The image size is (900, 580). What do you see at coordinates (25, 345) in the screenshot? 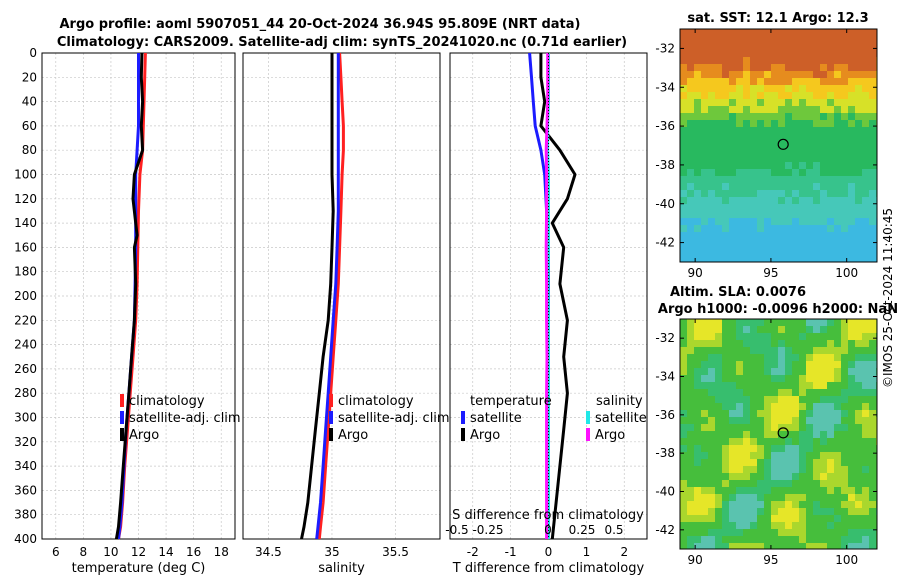
I see `depth-tick-label: 240` at bounding box center [25, 345].